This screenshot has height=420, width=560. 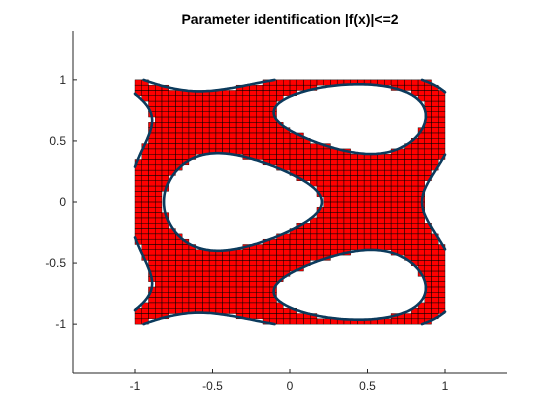 I want to click on x-tick-label: 0, so click(x=290, y=386).